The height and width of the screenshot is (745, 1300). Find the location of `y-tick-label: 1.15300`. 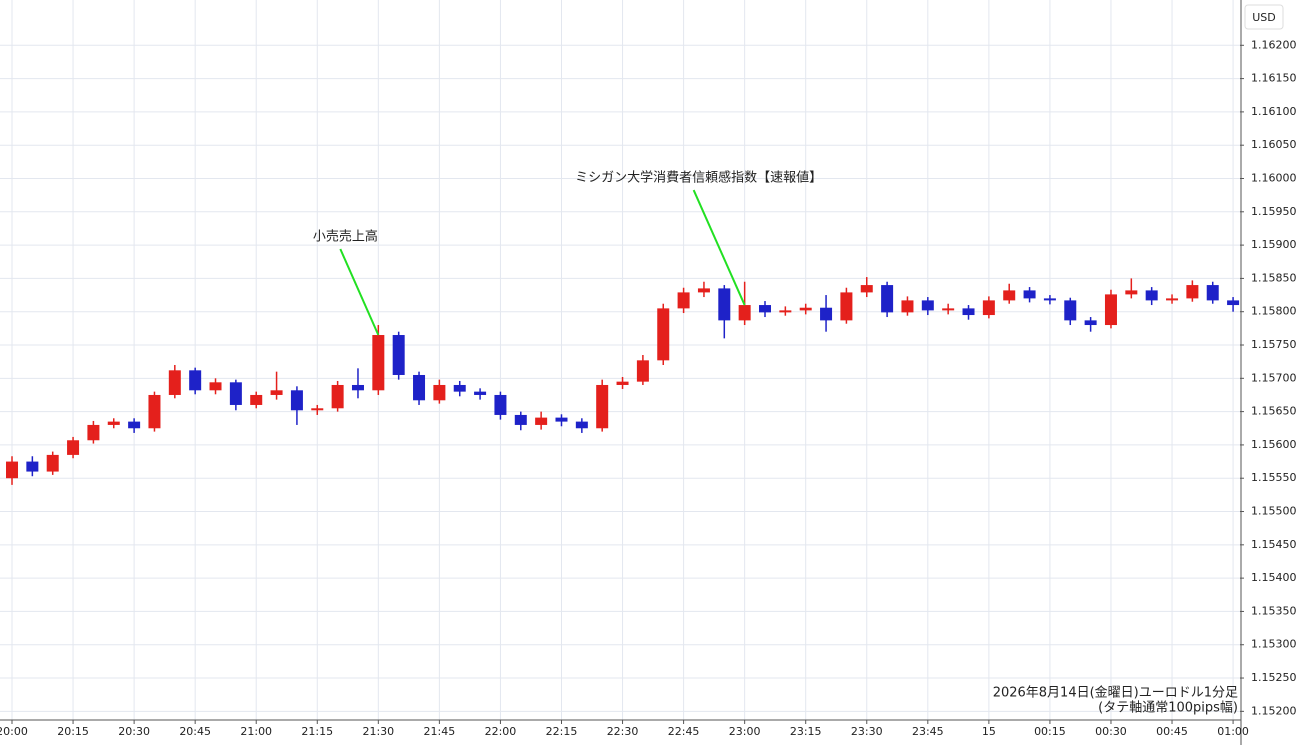

y-tick-label: 1.15300 is located at coordinates (1274, 644).